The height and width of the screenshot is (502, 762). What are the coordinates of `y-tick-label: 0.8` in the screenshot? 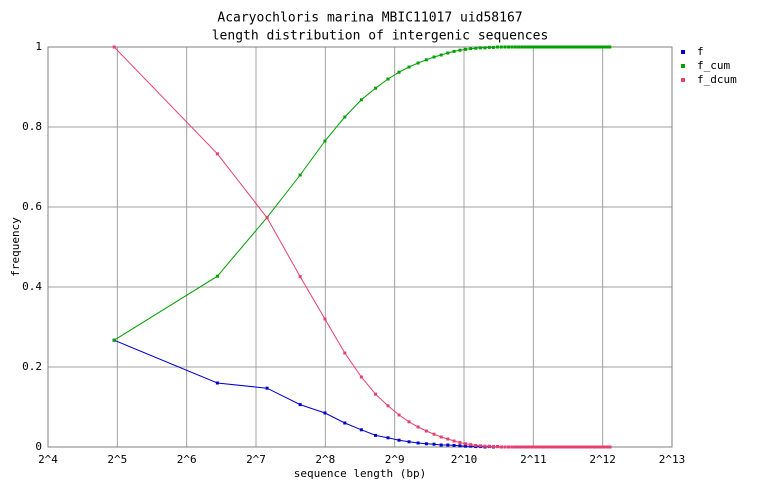 It's located at (32, 126).